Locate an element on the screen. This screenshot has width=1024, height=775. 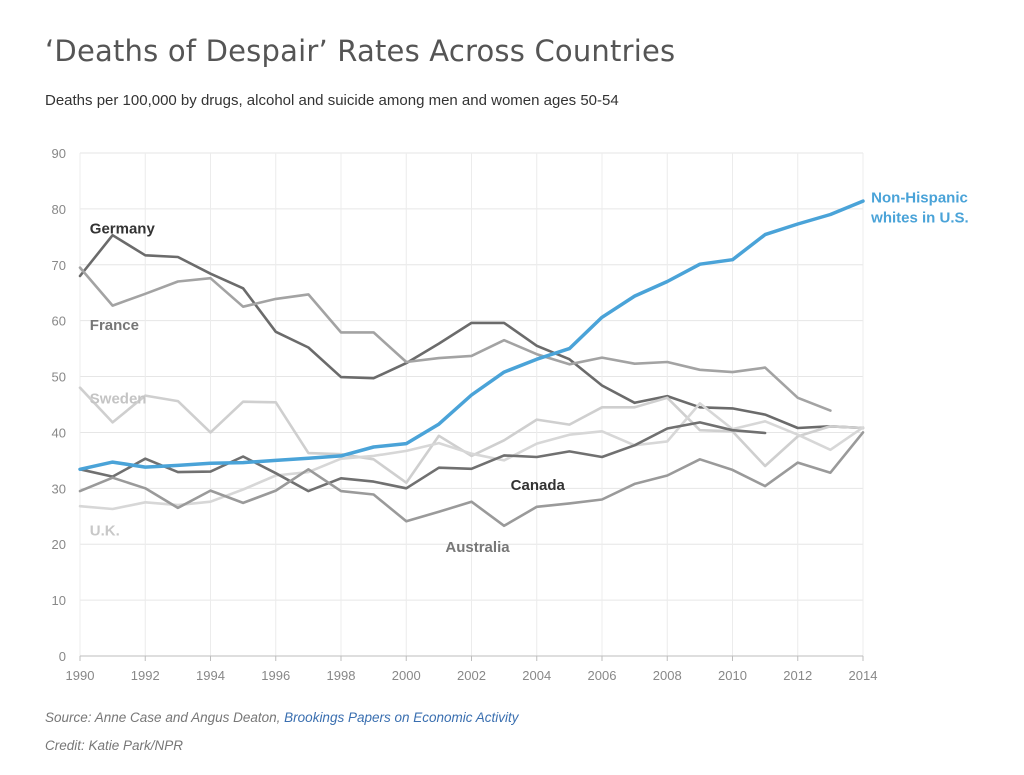
y-tick-label: 40 is located at coordinates (59, 432).